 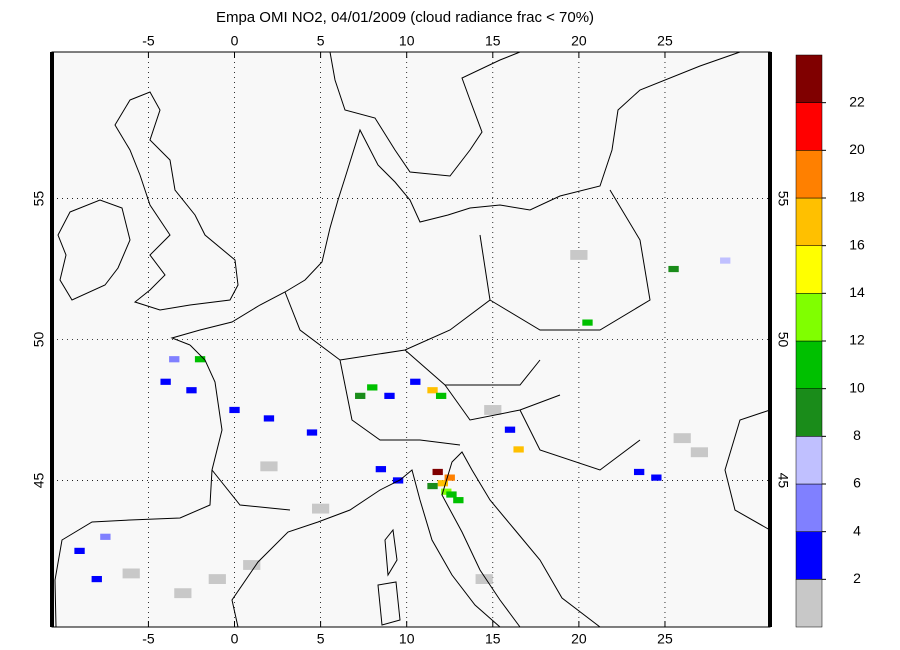 I want to click on colorbar-tick-label: 18, so click(x=857, y=197).